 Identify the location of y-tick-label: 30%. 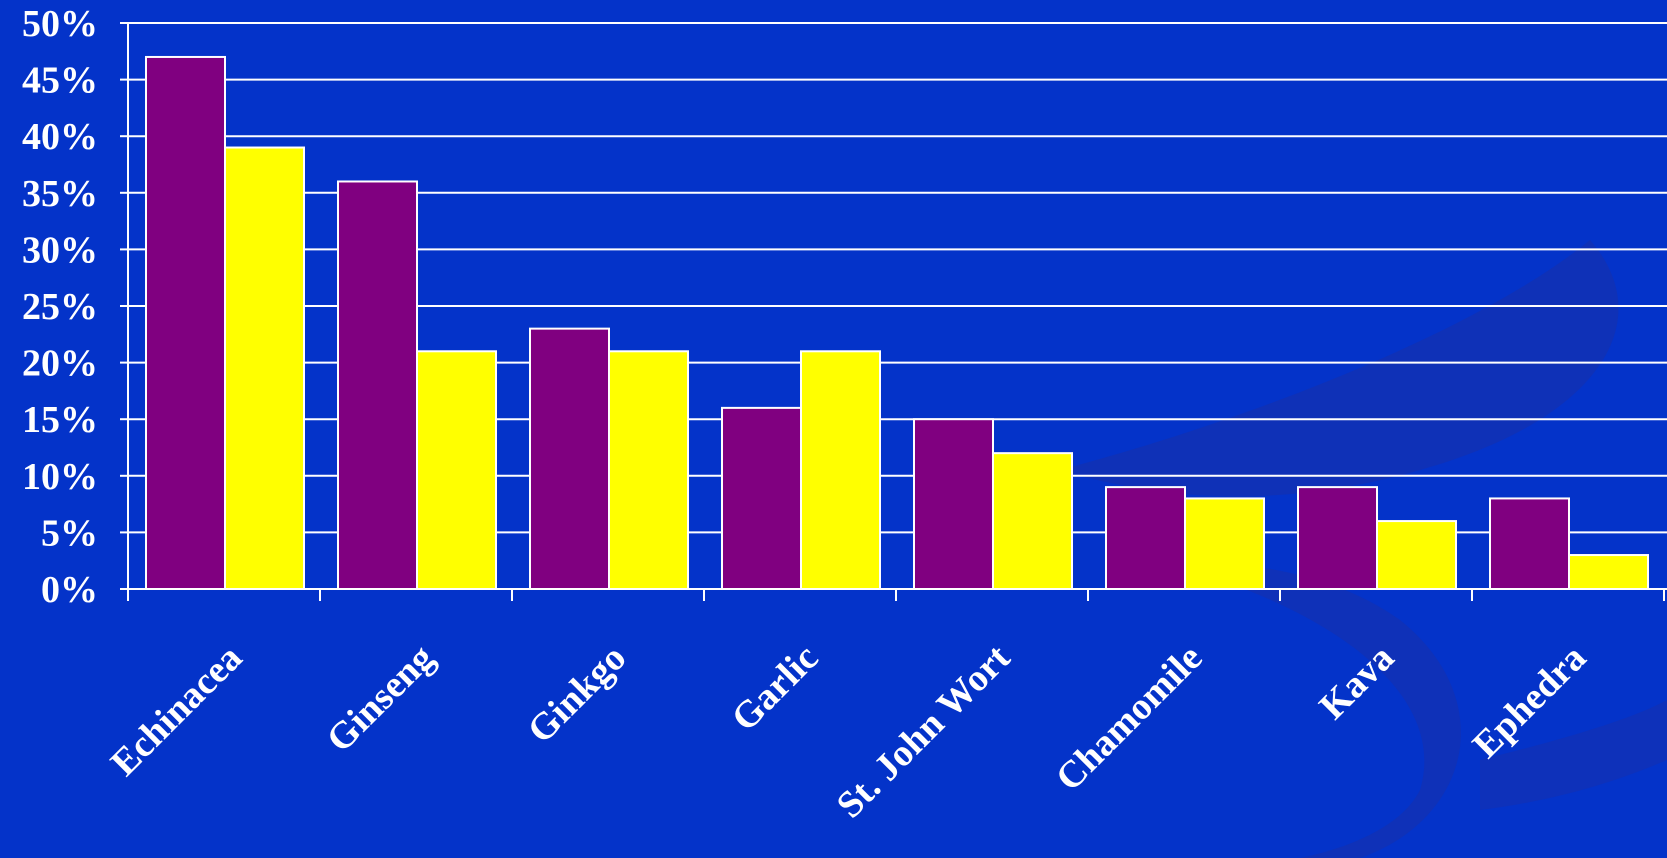
(60, 250).